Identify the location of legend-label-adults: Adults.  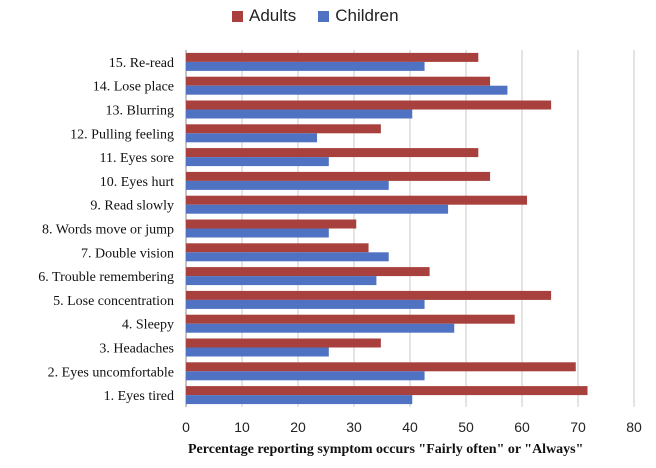
(273, 15).